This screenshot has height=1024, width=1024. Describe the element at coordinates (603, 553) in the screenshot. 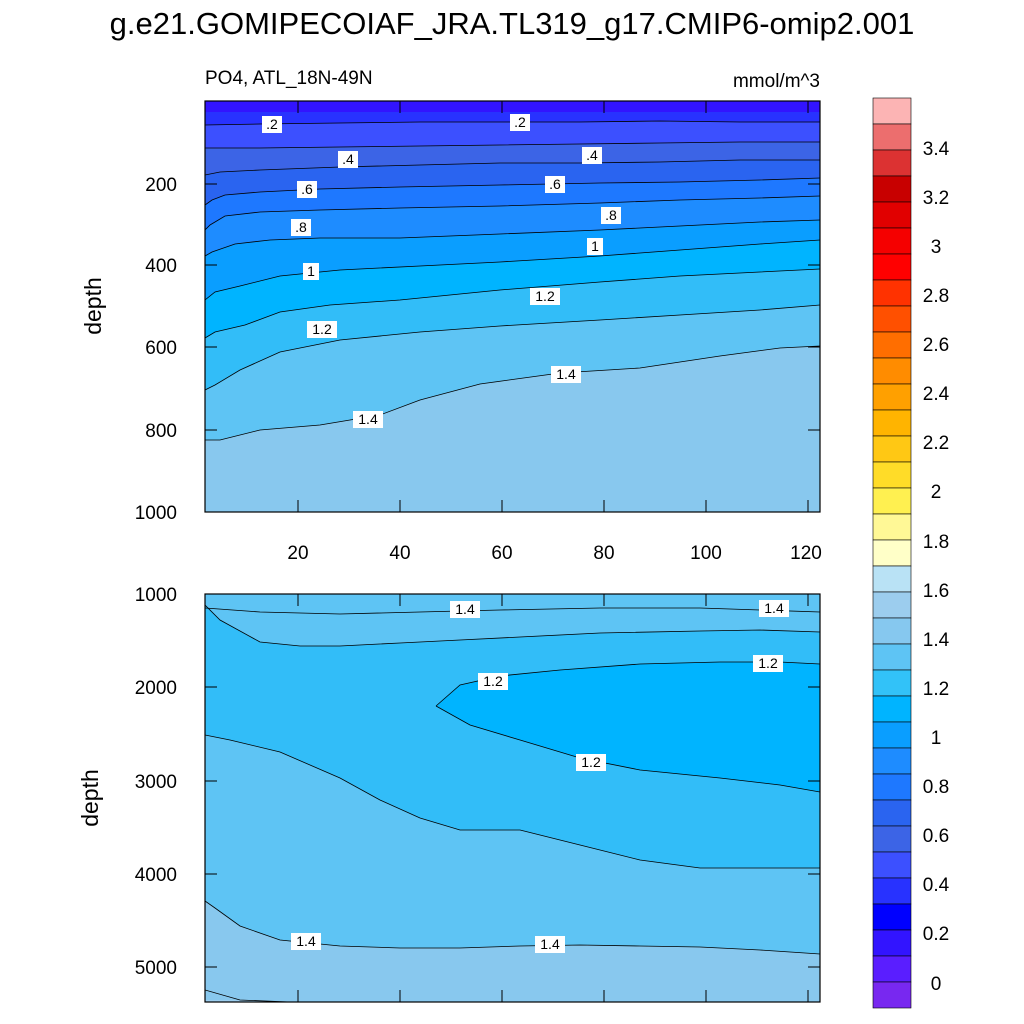

I see `x-tick-label: 80` at that location.